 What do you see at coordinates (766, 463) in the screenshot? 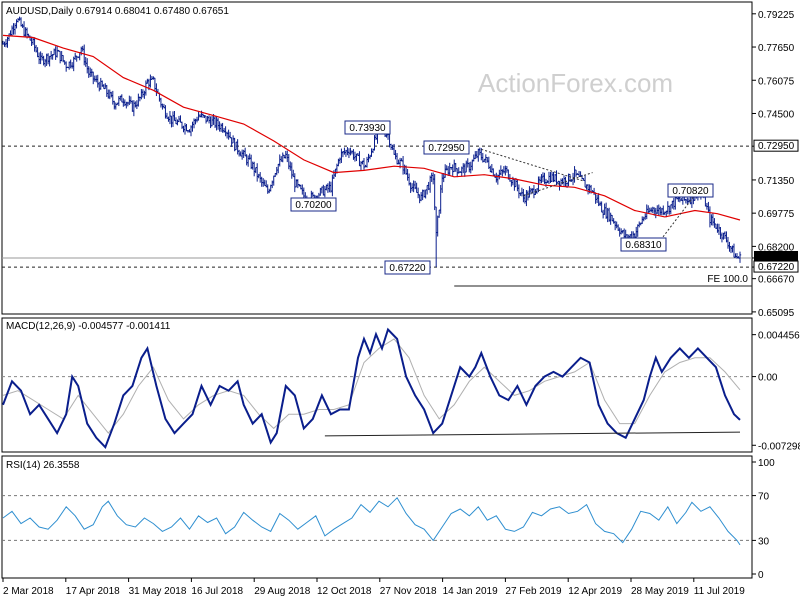
I see `rsi-tick-label: 100` at bounding box center [766, 463].